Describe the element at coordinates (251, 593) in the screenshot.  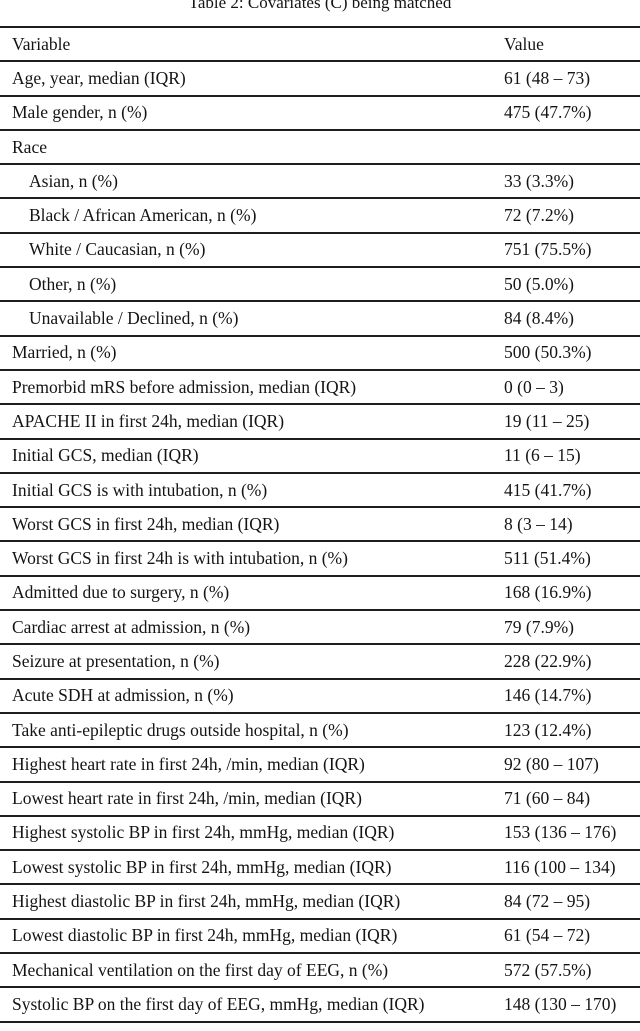
I see `variable-label: Admitted due to surgery, n (%)` at that location.